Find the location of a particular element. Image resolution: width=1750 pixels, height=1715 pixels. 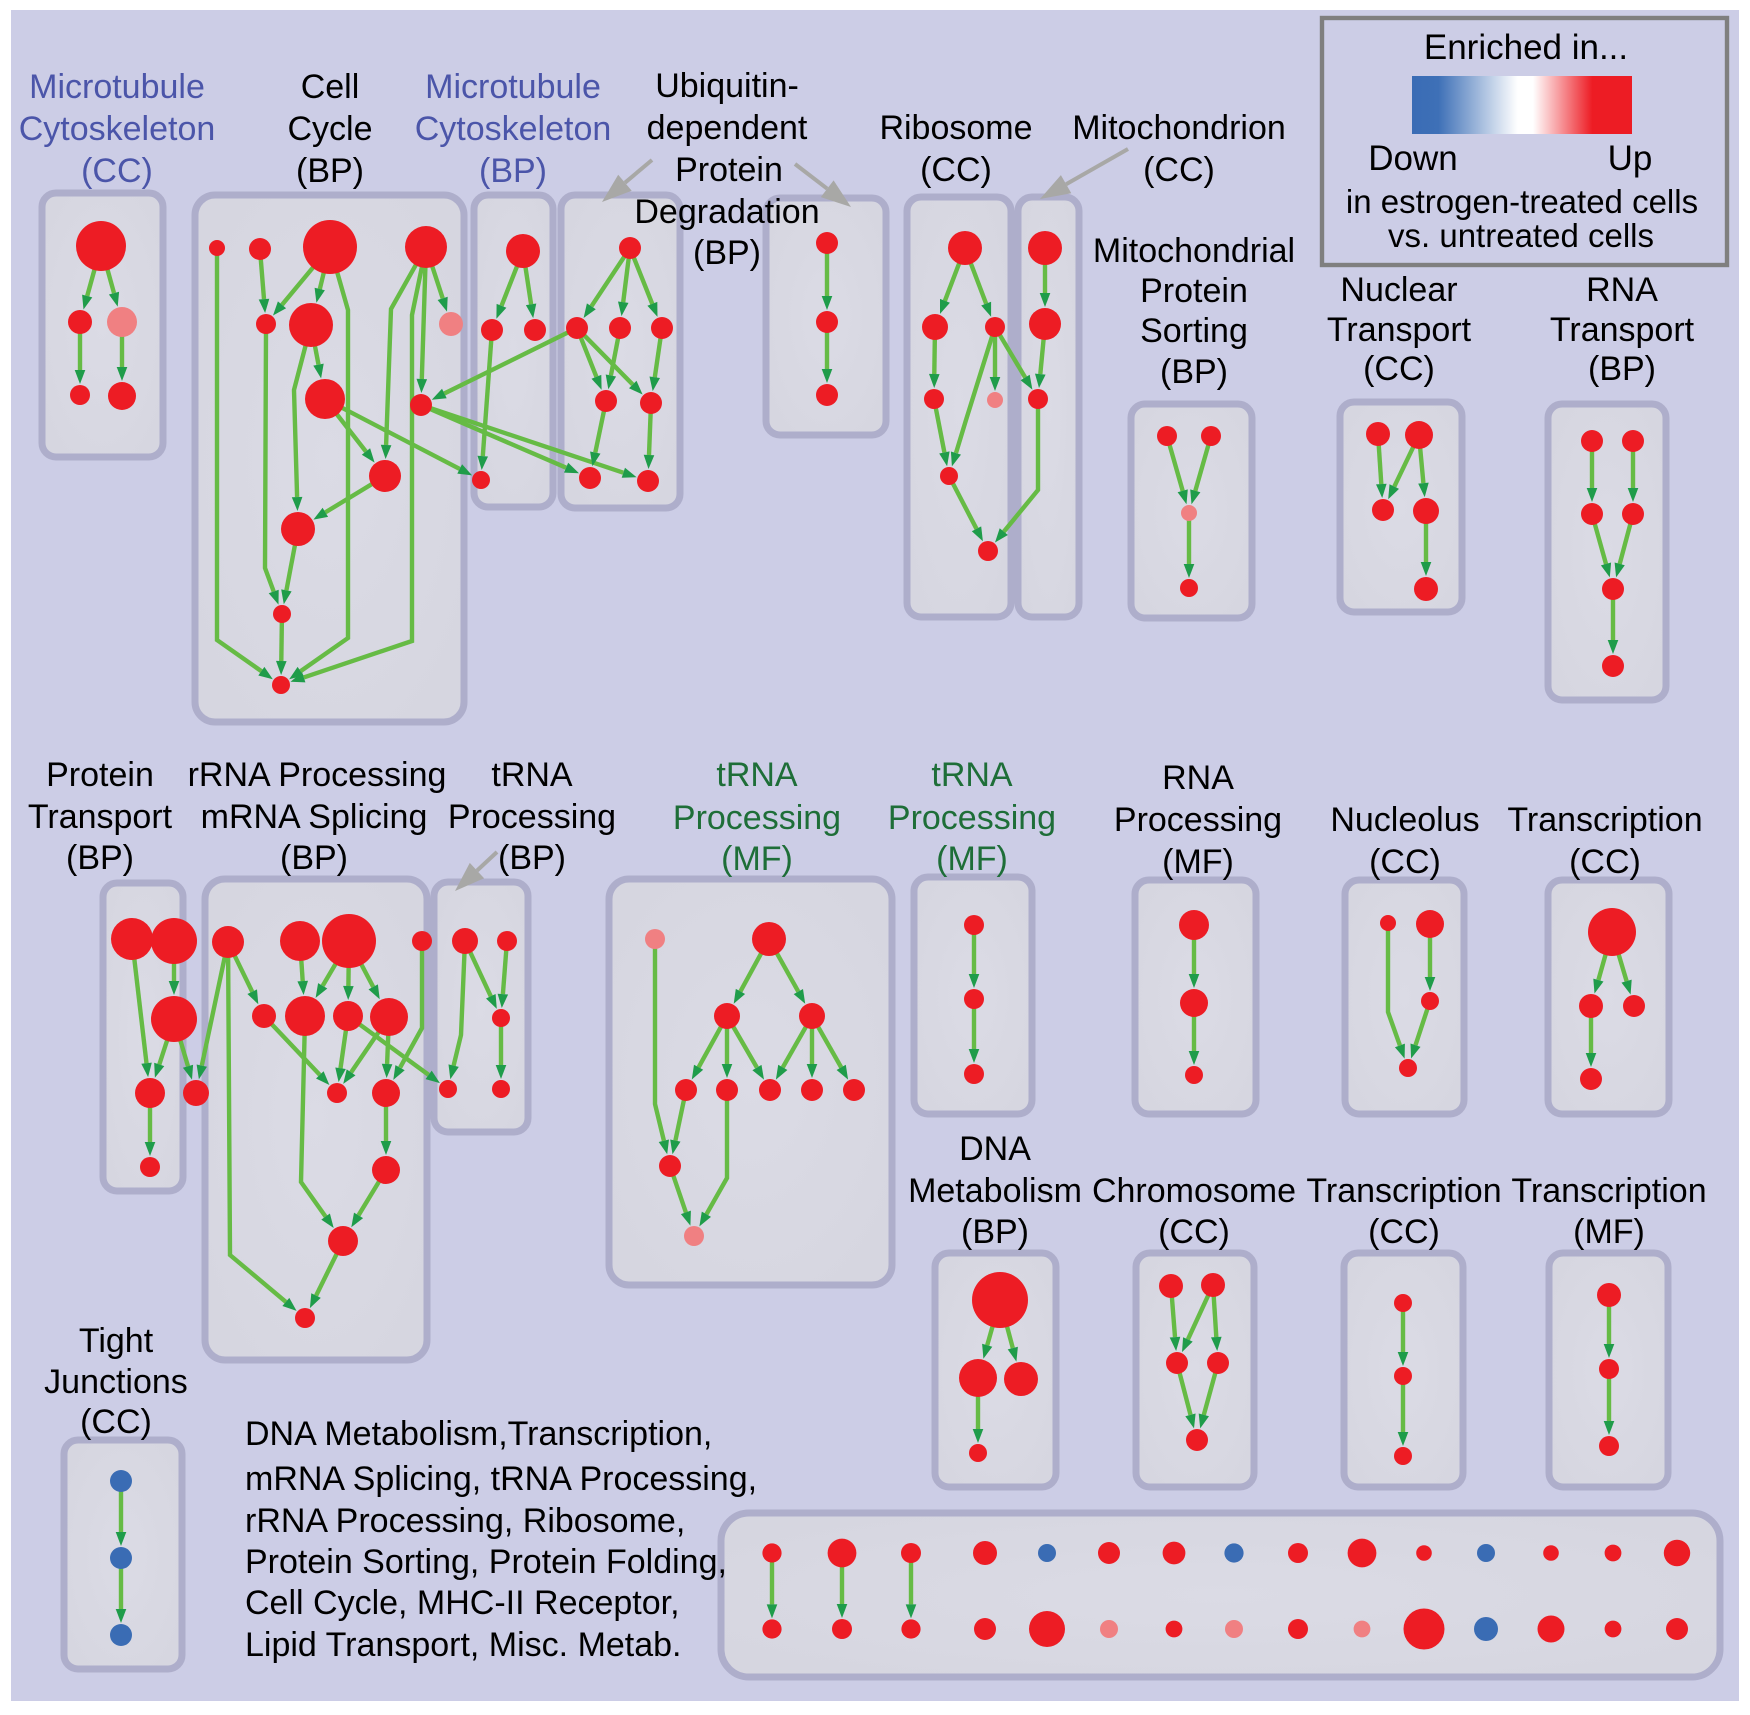

svg-text: Nuclear is located at coordinates (1398, 290).